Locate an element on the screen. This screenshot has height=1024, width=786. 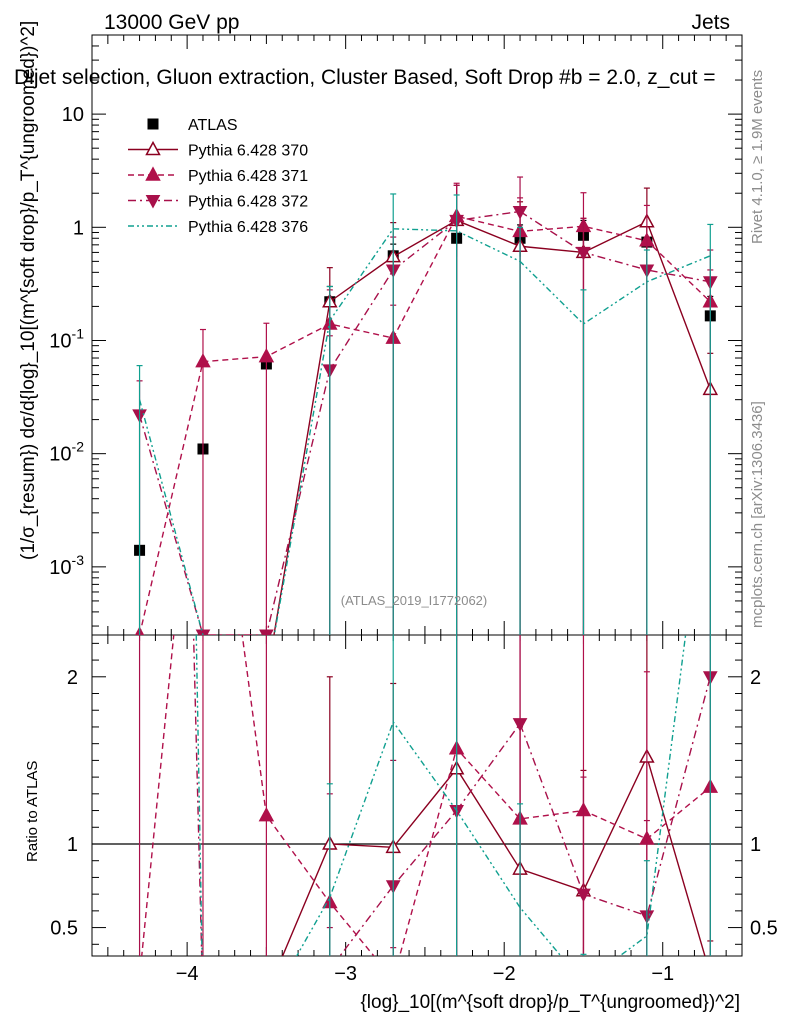
x-tick-label: −1 is located at coordinates (662, 974).